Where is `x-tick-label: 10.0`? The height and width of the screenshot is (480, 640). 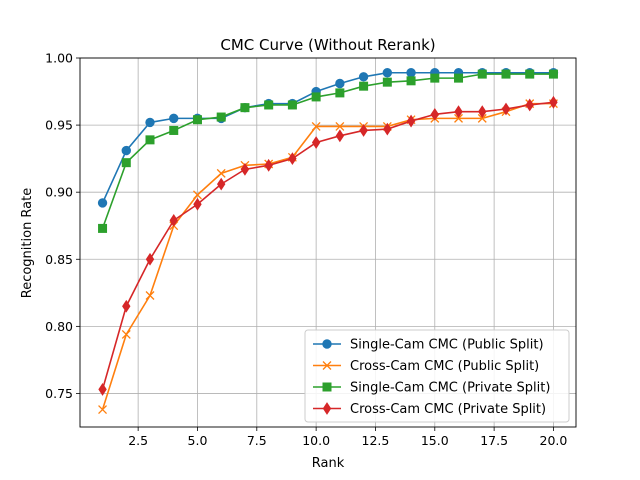 x-tick-label: 10.0 is located at coordinates (316, 440).